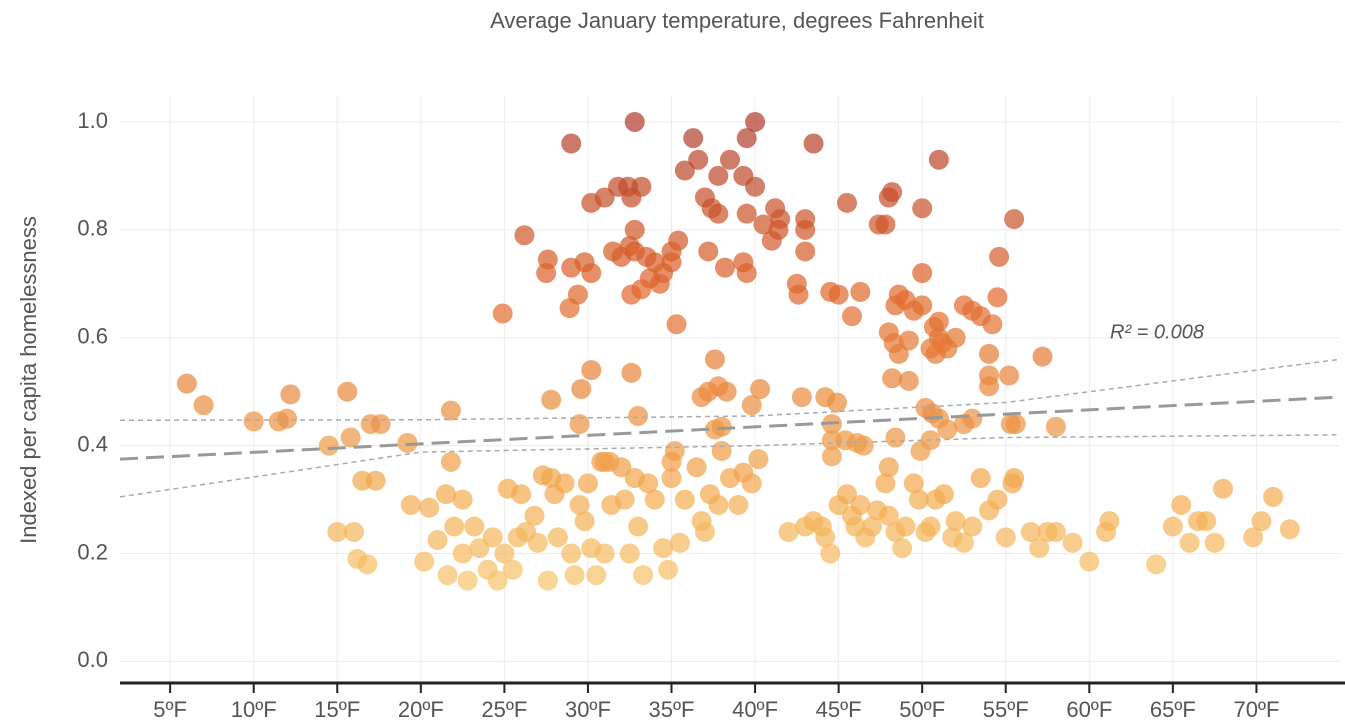 The height and width of the screenshot is (726, 1345). What do you see at coordinates (92, 659) in the screenshot?
I see `y-tick-label: 0.0` at bounding box center [92, 659].